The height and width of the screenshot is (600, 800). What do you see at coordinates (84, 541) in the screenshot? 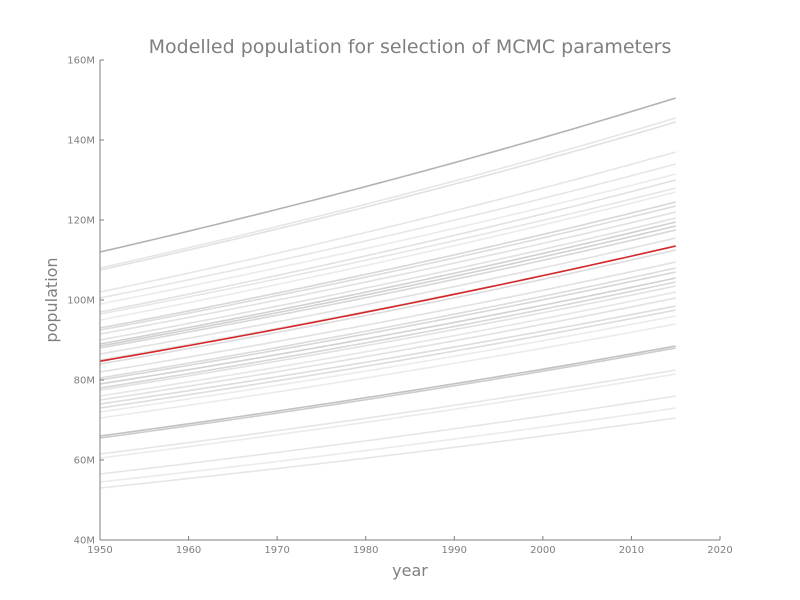
I see `y-tick-label: 40M` at bounding box center [84, 541].